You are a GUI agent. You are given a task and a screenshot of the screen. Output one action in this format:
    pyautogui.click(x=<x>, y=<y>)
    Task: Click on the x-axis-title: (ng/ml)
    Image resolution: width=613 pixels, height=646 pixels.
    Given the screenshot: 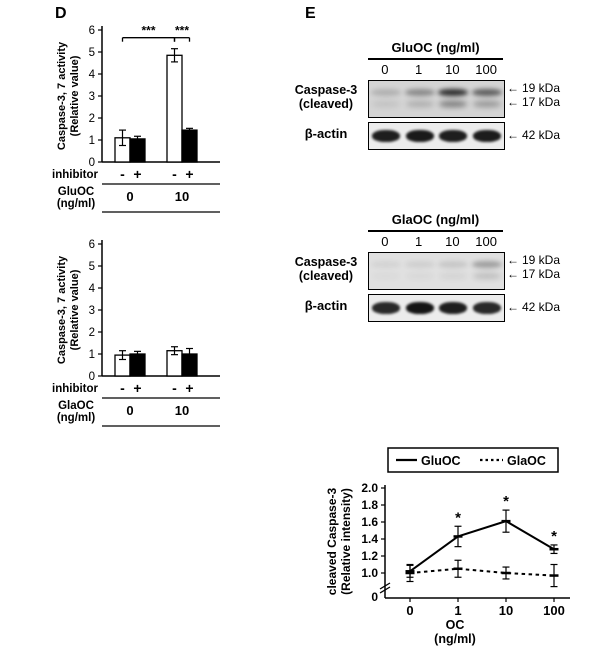 What is the action you would take?
    pyautogui.click(x=455, y=639)
    